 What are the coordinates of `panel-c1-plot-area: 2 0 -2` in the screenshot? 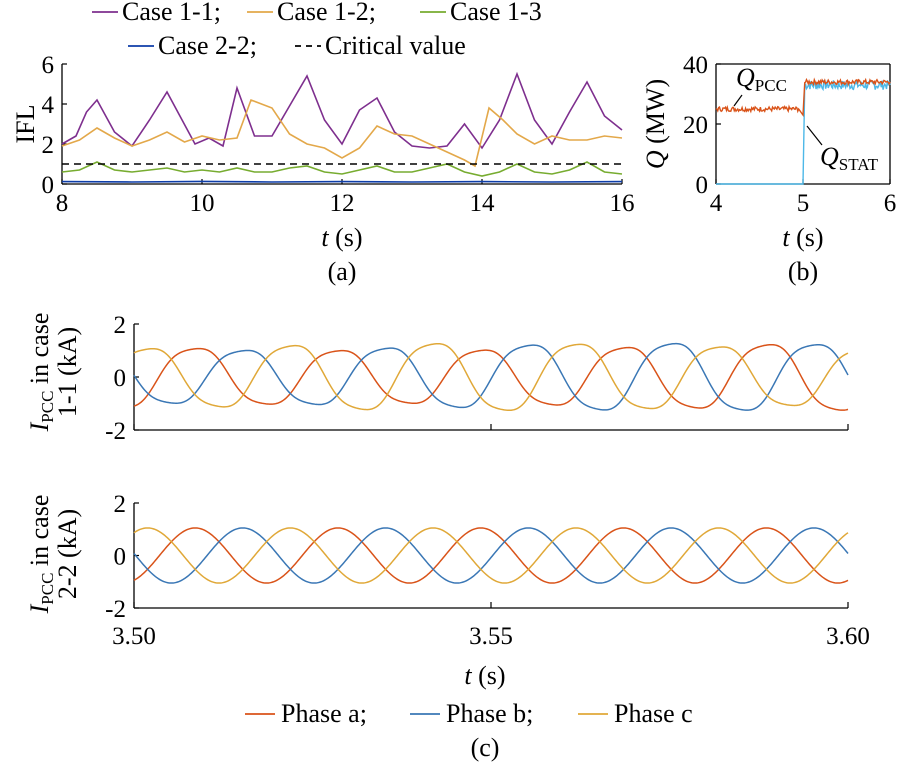 It's located at (477, 378).